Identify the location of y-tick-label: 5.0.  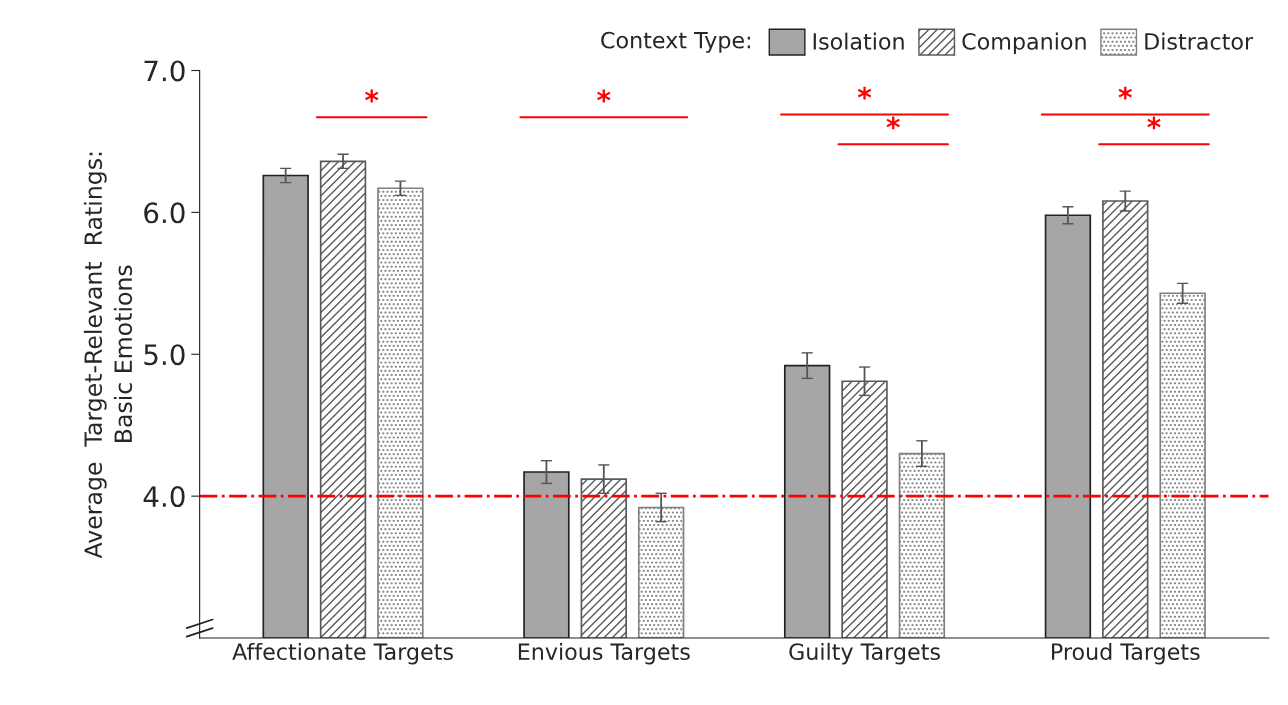
(164, 355).